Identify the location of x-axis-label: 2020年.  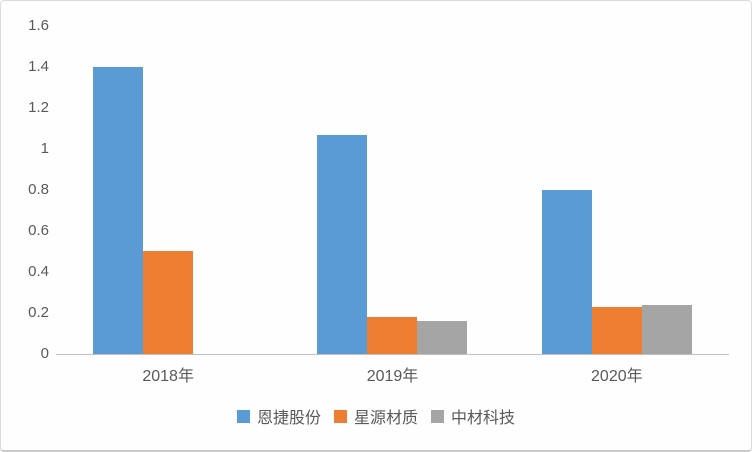
(617, 376).